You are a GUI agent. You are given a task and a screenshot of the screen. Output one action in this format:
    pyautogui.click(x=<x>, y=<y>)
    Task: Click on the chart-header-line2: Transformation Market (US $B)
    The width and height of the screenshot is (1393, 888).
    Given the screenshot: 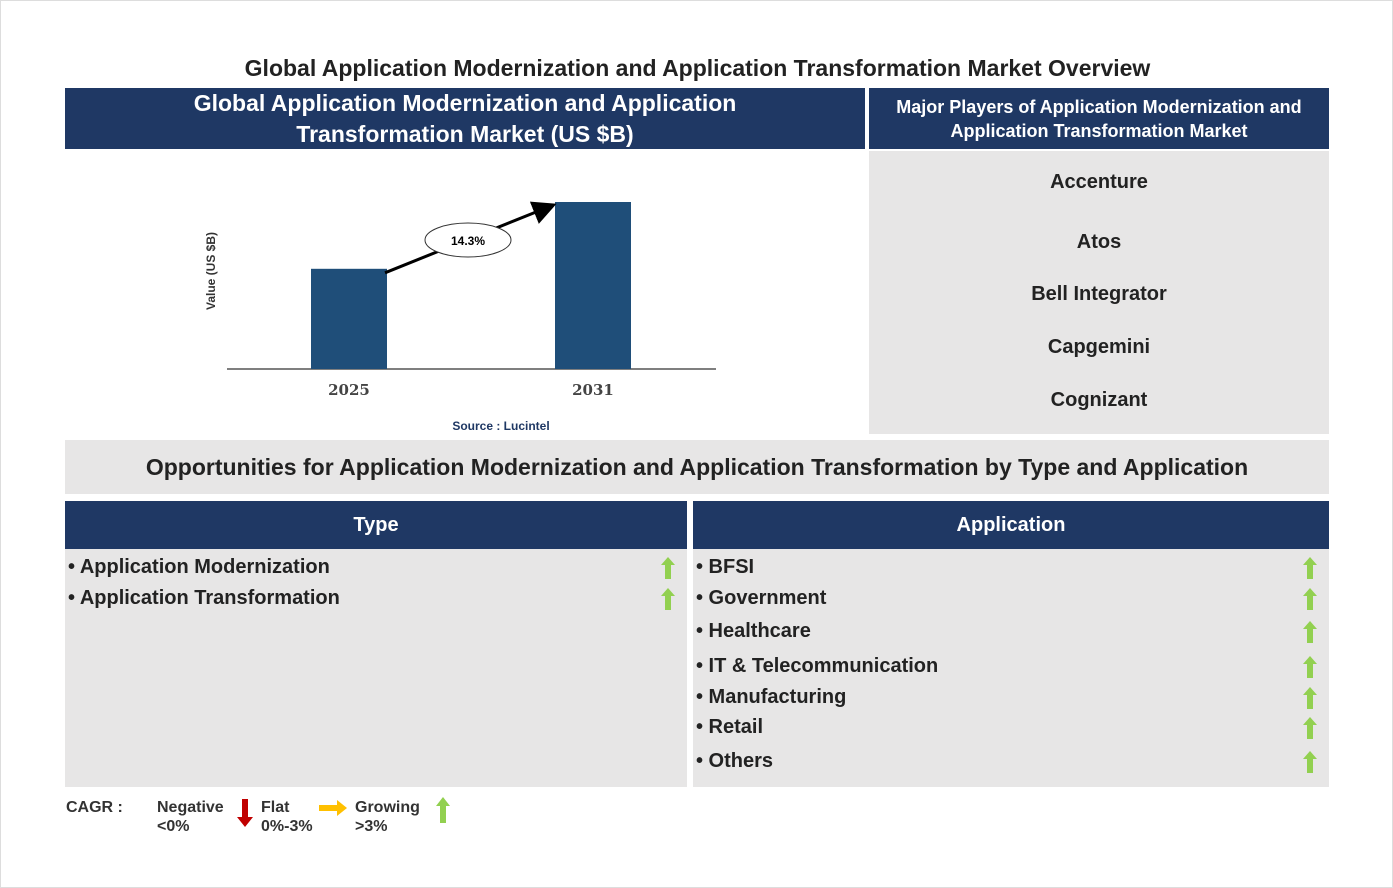 What is the action you would take?
    pyautogui.click(x=465, y=133)
    